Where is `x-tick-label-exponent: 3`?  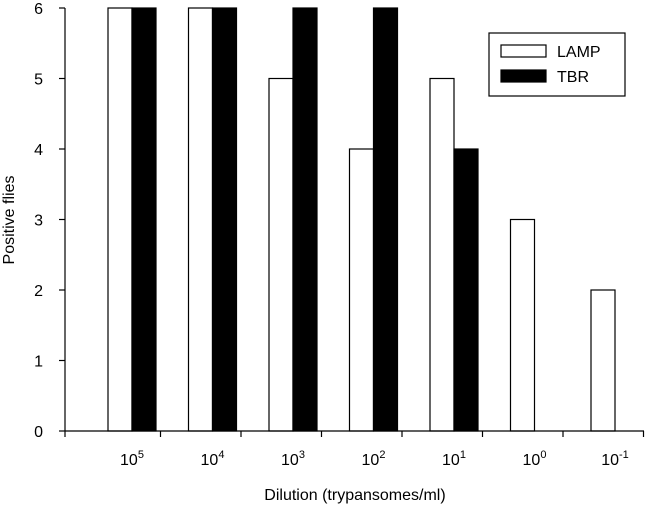
x-tick-label-exponent: 3 is located at coordinates (302, 455).